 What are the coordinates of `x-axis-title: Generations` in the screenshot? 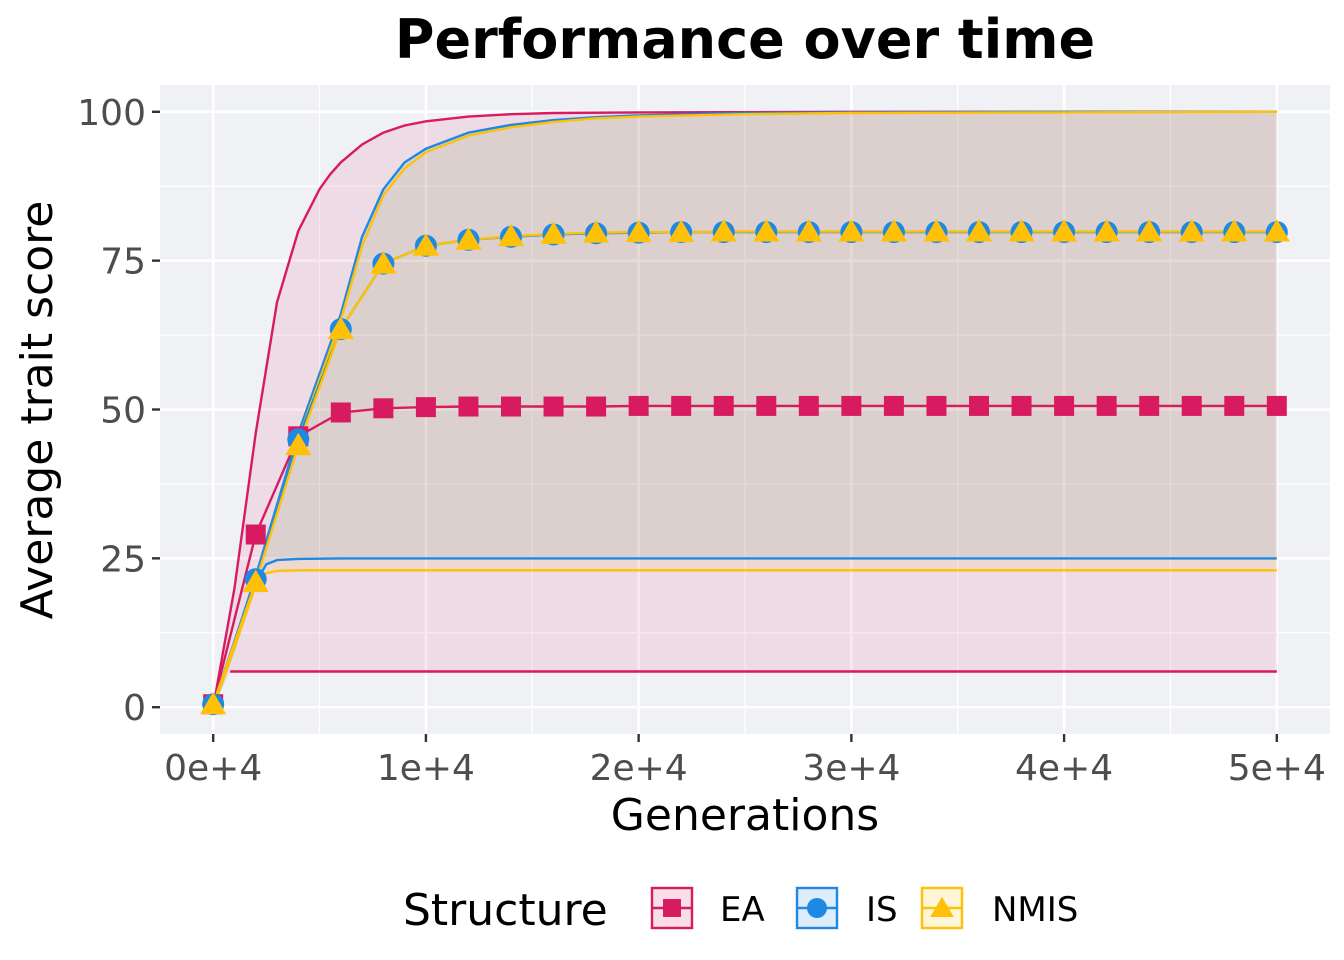 It's located at (745, 815).